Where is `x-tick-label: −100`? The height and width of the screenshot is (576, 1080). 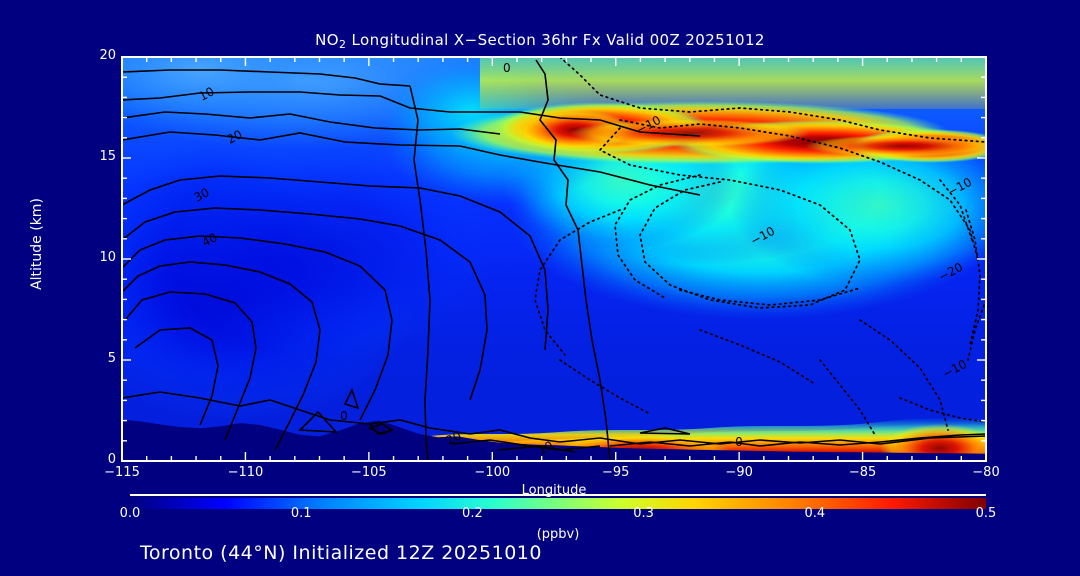
x-tick-label: −100 is located at coordinates (492, 472).